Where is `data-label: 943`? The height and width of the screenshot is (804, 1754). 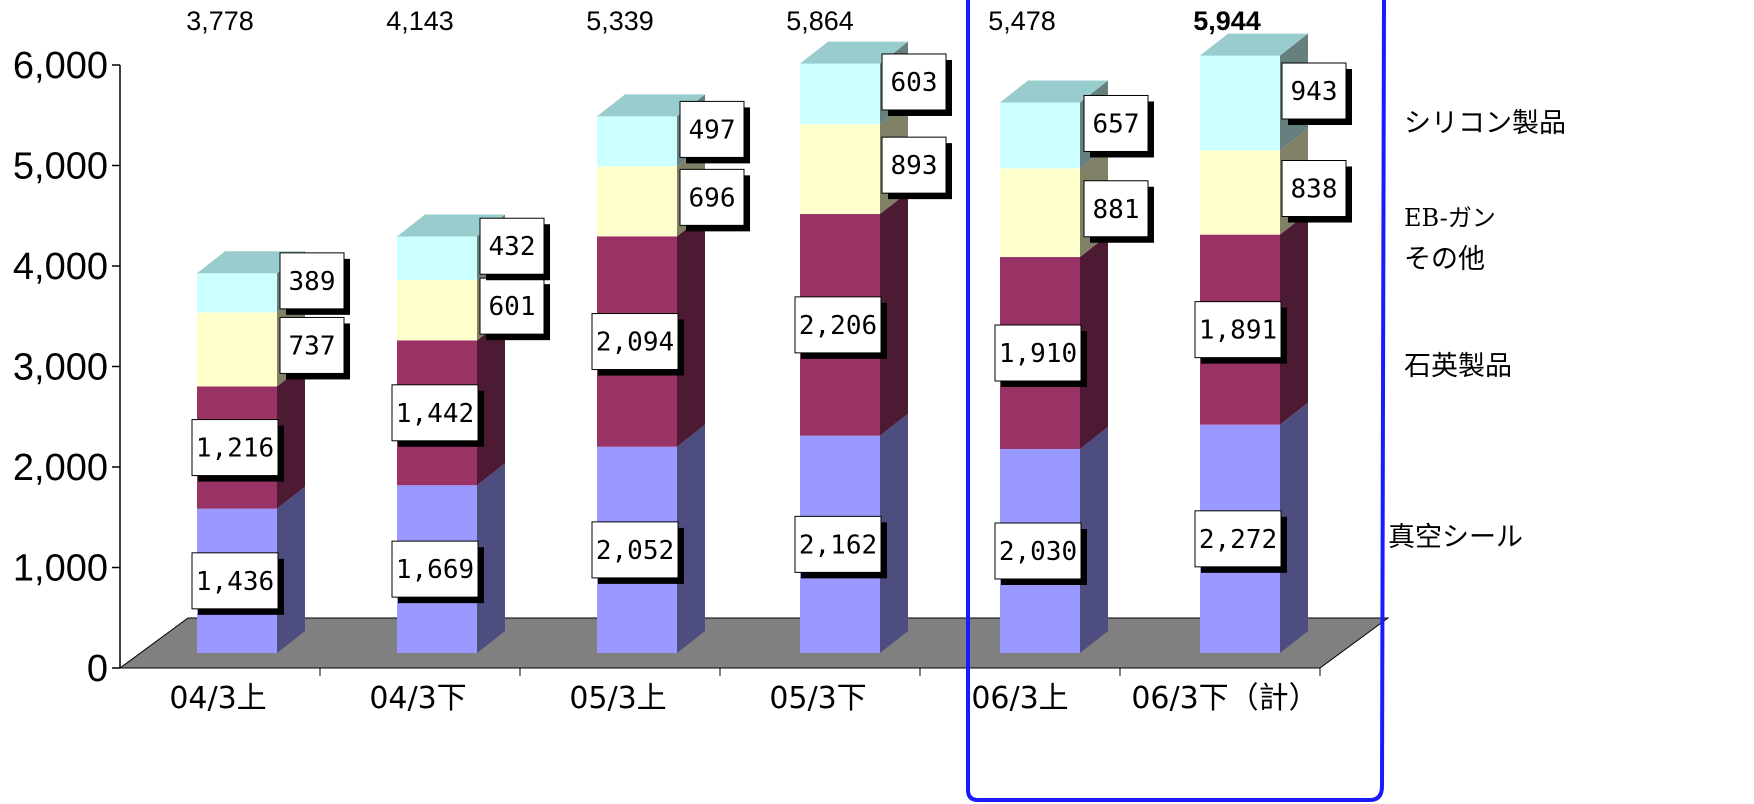 data-label: 943 is located at coordinates (1314, 92).